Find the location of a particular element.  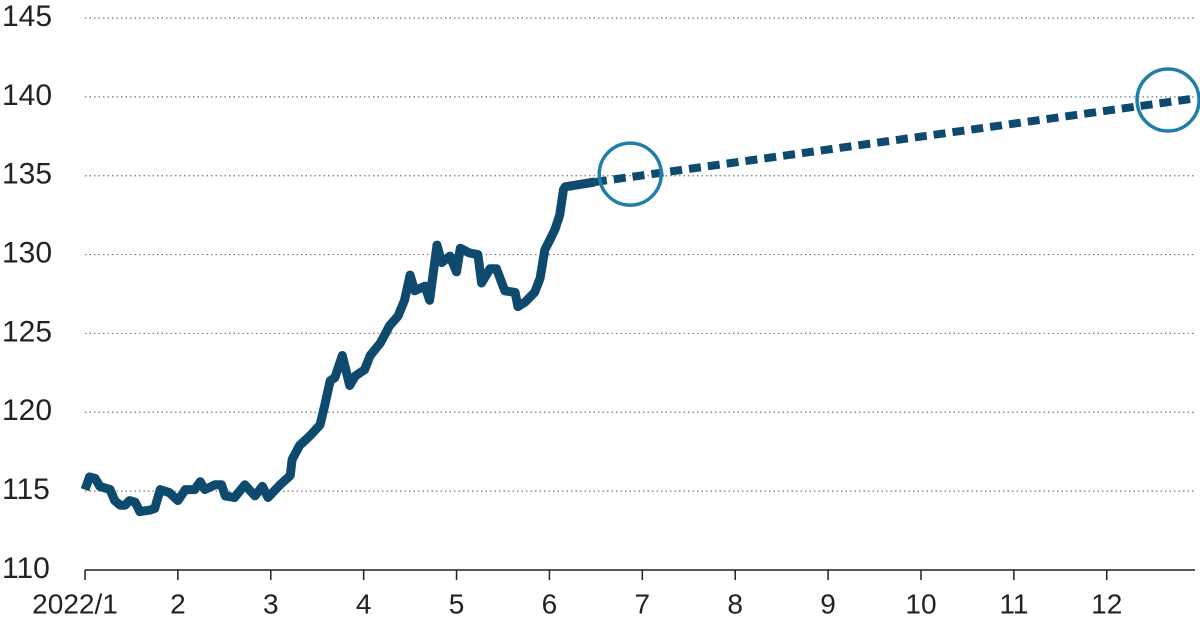

x-tick-label: 8 is located at coordinates (735, 603).